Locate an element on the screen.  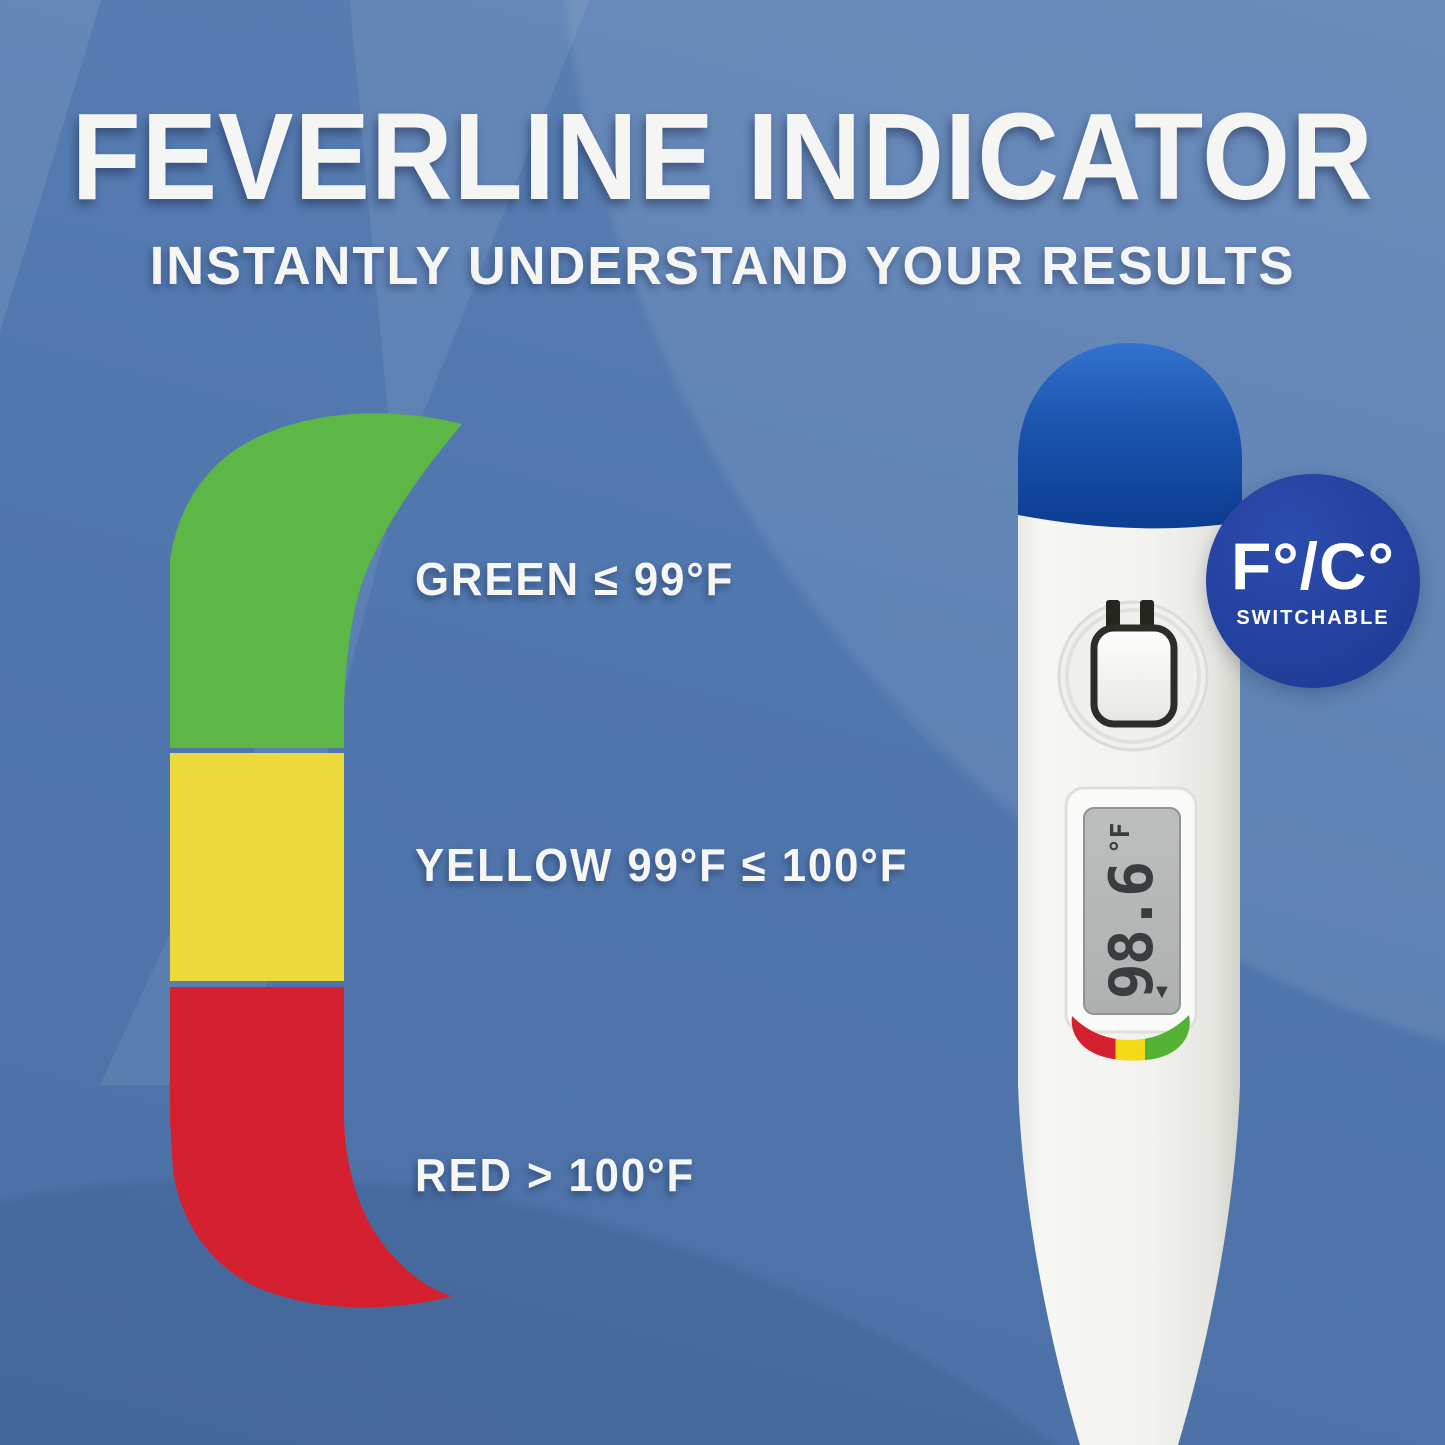
lcd-screen is located at coordinates (1132, 911).